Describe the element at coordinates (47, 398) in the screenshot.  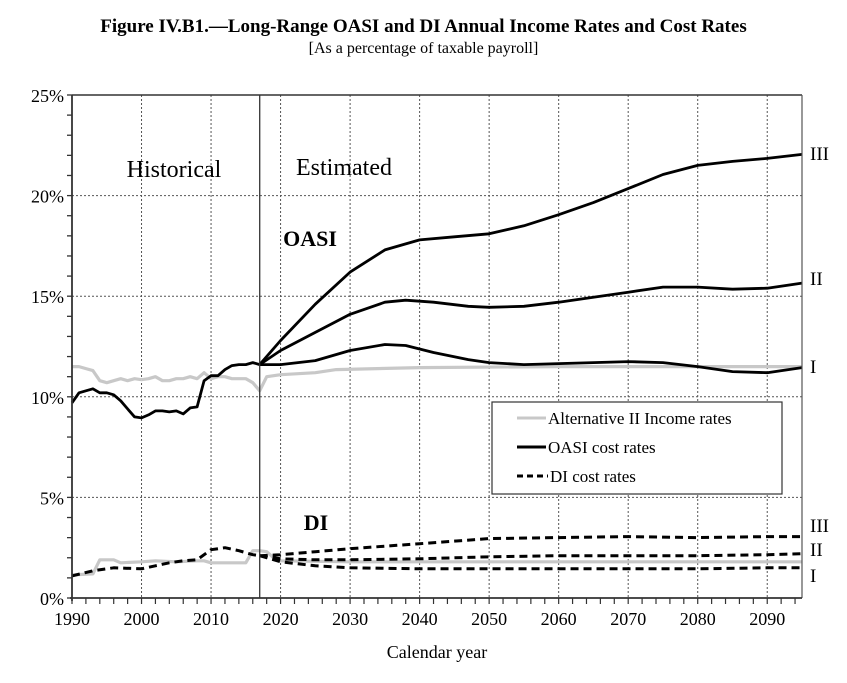
I see `y-tick-label: 10%` at that location.